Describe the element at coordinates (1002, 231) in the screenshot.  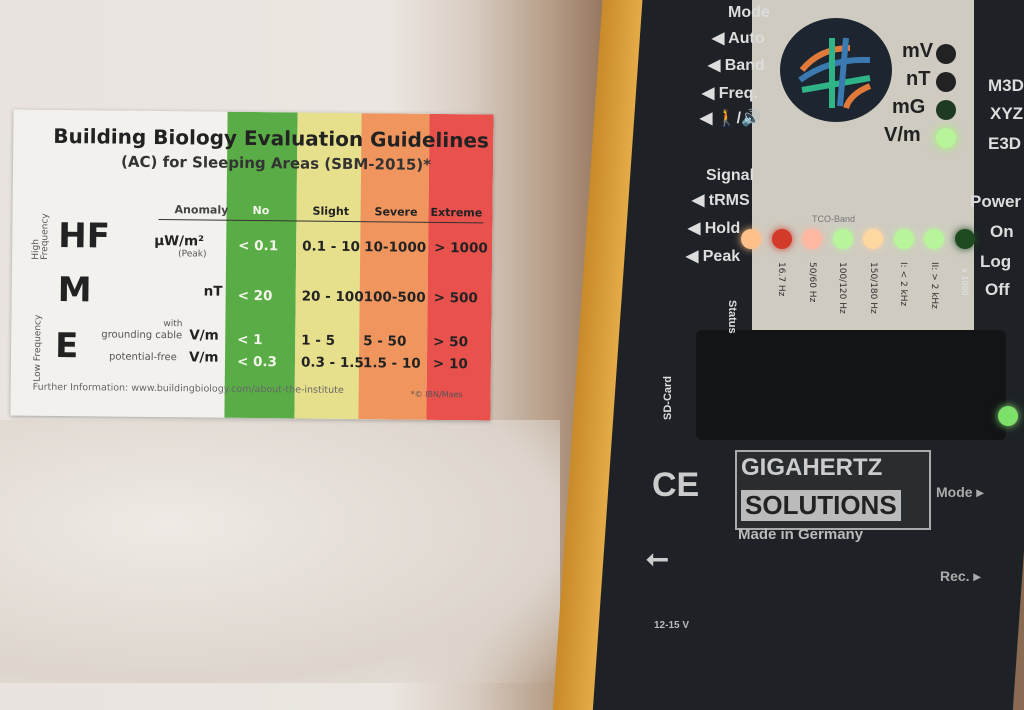
I see `right-label: On` at that location.